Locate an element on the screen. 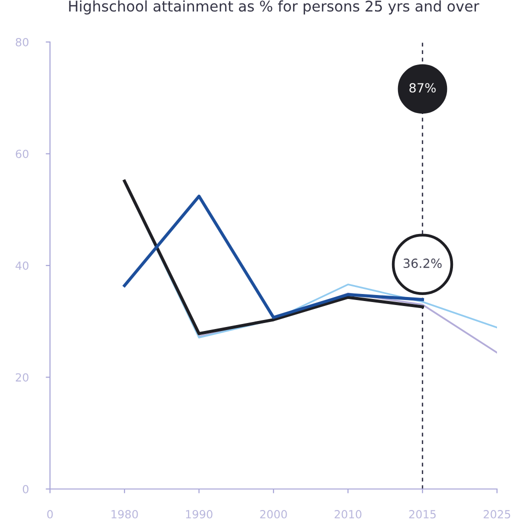 This screenshot has width=524, height=522. annotation: 36.2% is located at coordinates (423, 263).